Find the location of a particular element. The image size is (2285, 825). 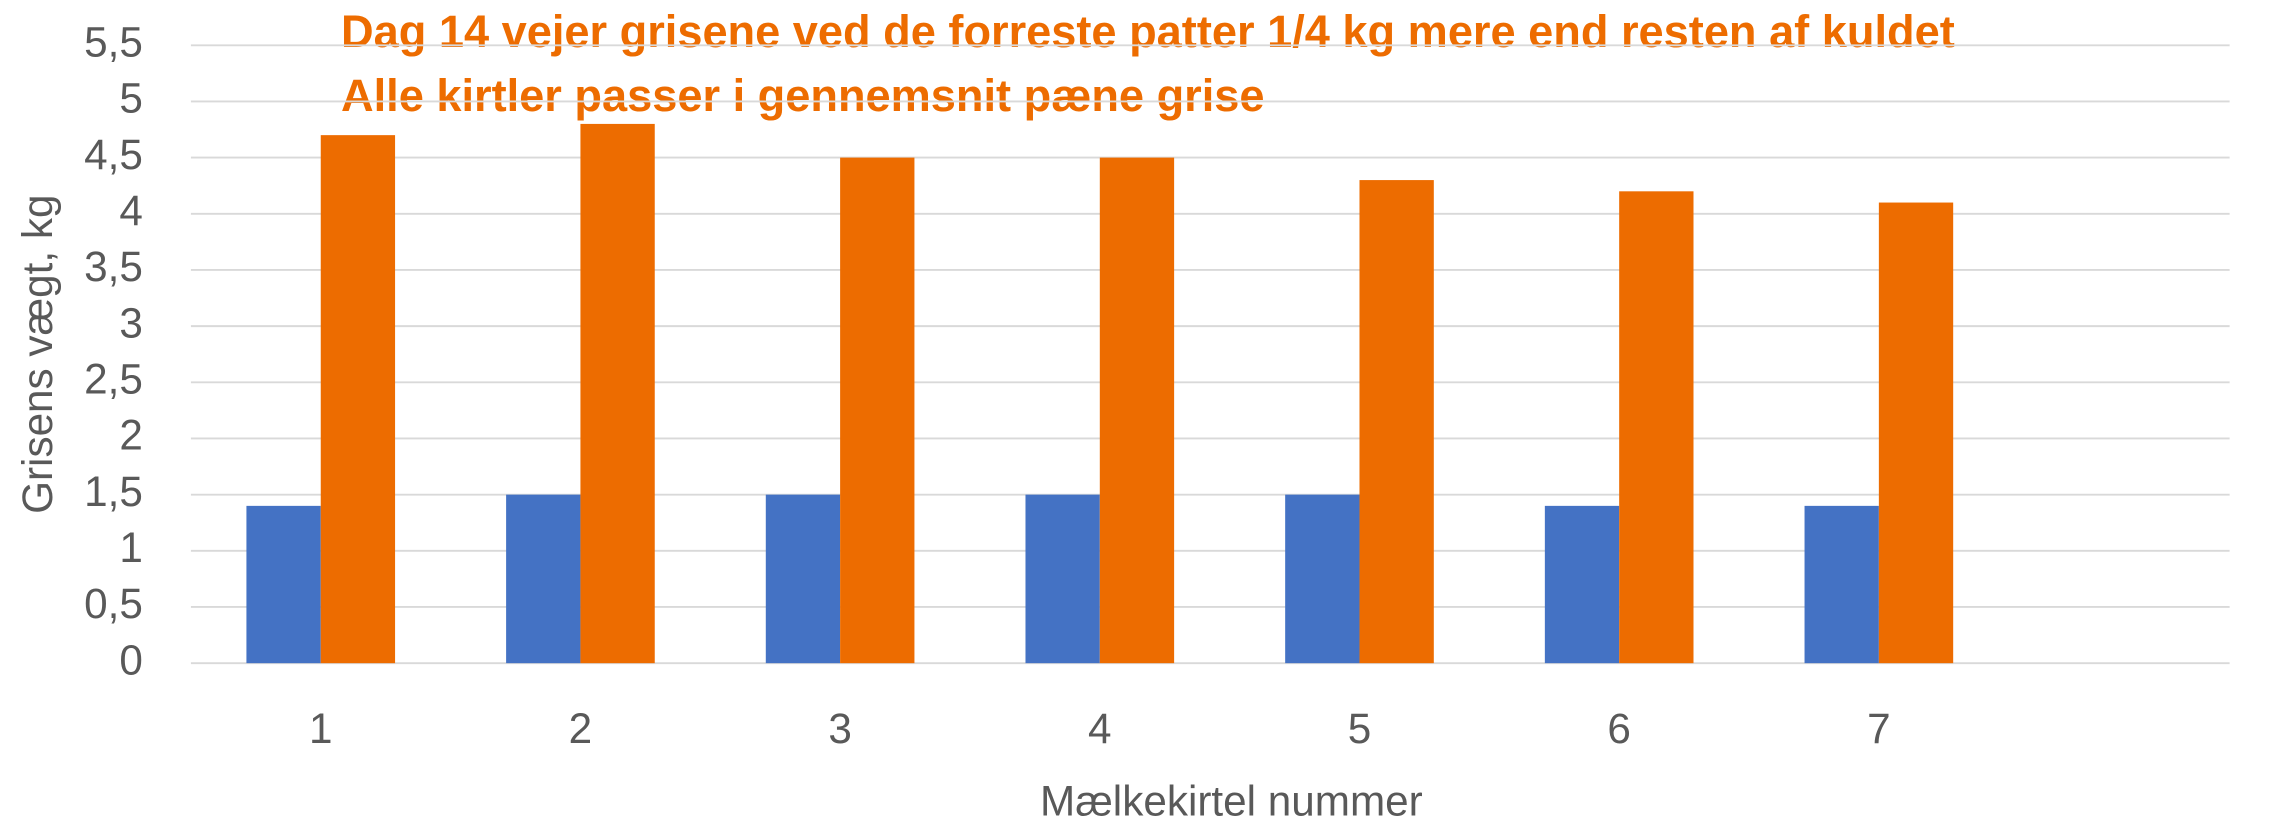

x-axis-label: Mælkekirtel nummer is located at coordinates (1231, 801).